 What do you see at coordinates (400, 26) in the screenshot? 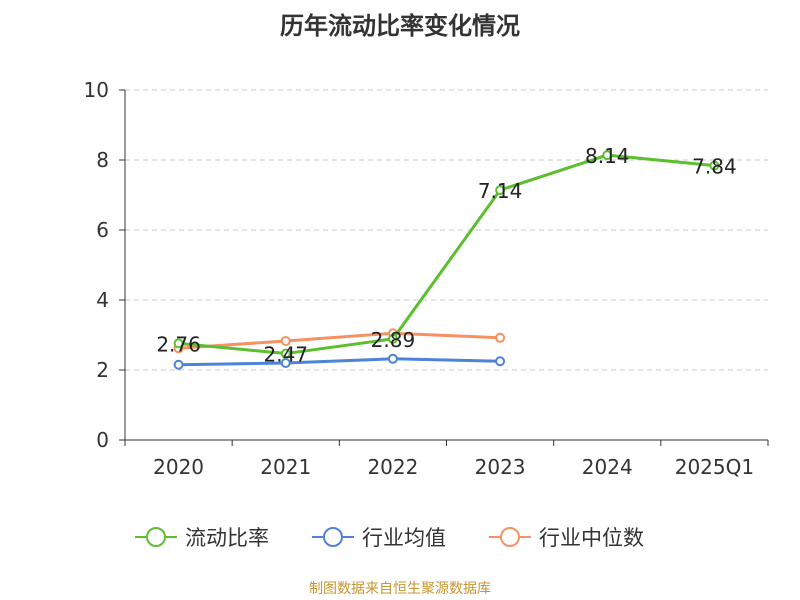
I see `chart-title: 历年流动比率变化情况` at bounding box center [400, 26].